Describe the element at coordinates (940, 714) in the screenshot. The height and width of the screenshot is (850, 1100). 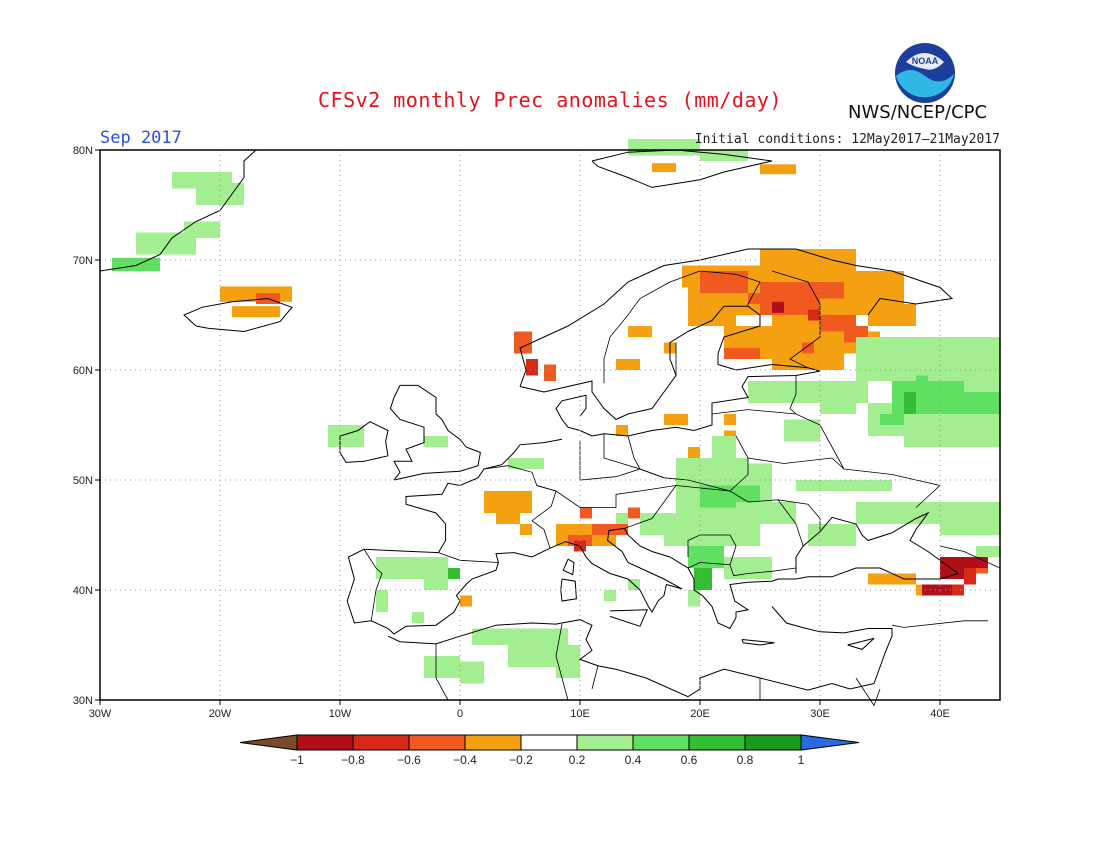
I see `lon-tick-label: 40E` at that location.